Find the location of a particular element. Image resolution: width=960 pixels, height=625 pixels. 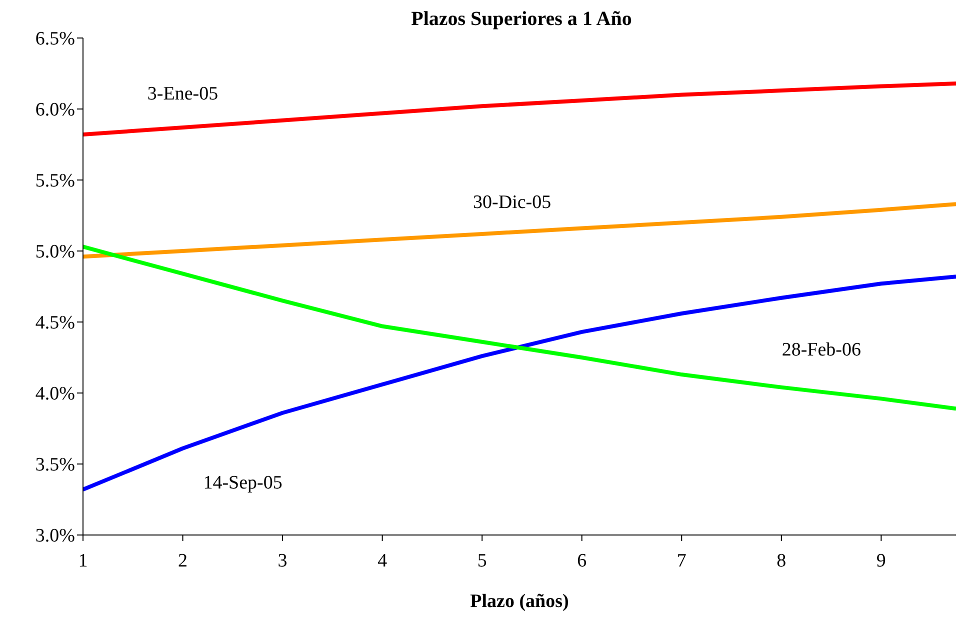

y-tick-label: 3.5% is located at coordinates (55, 465).